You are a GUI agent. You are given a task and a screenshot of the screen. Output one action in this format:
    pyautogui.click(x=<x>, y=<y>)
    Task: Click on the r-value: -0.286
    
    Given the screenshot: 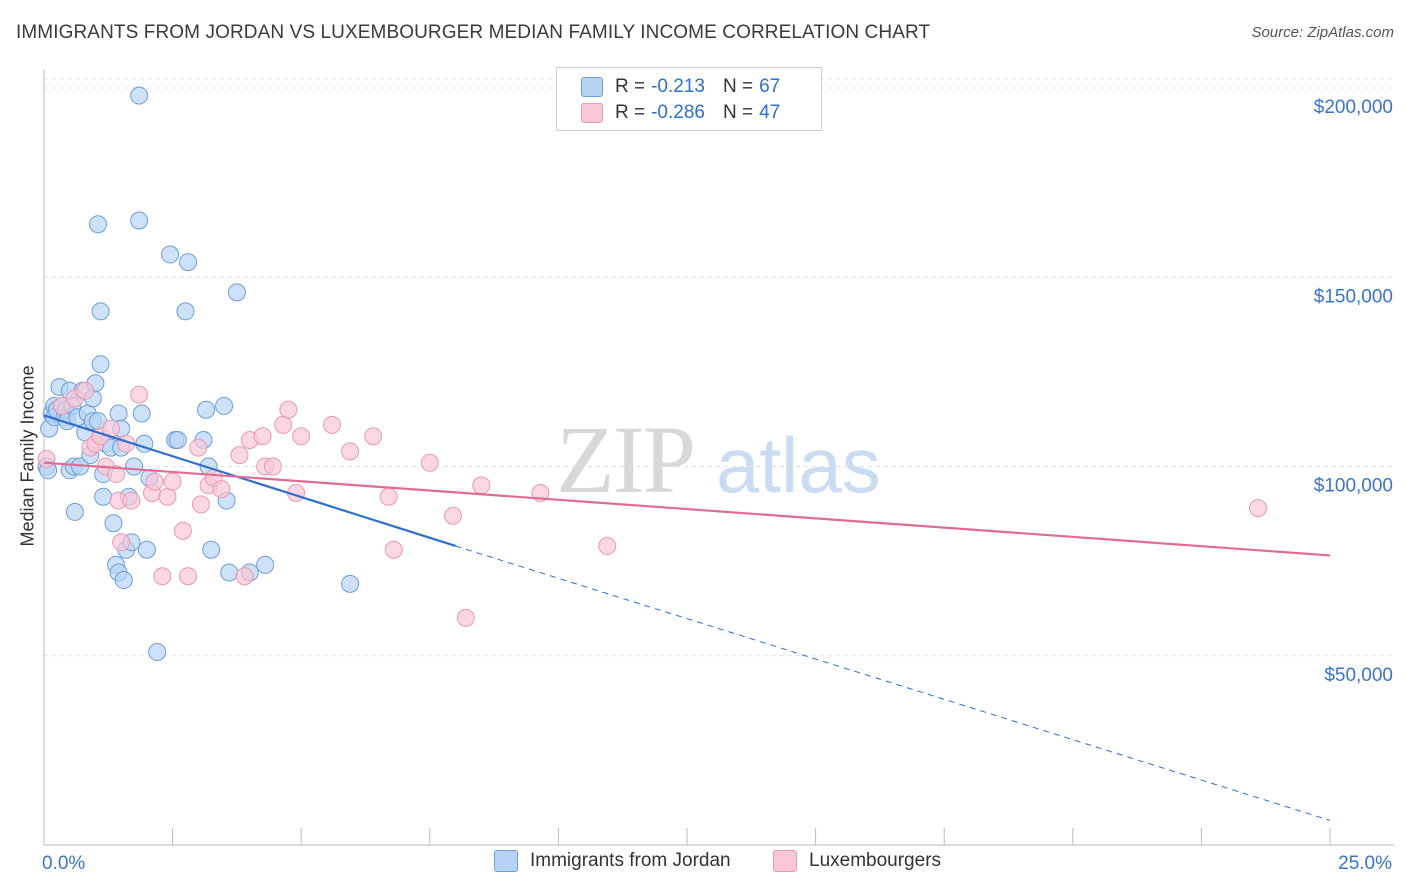 What is the action you would take?
    pyautogui.click(x=678, y=112)
    